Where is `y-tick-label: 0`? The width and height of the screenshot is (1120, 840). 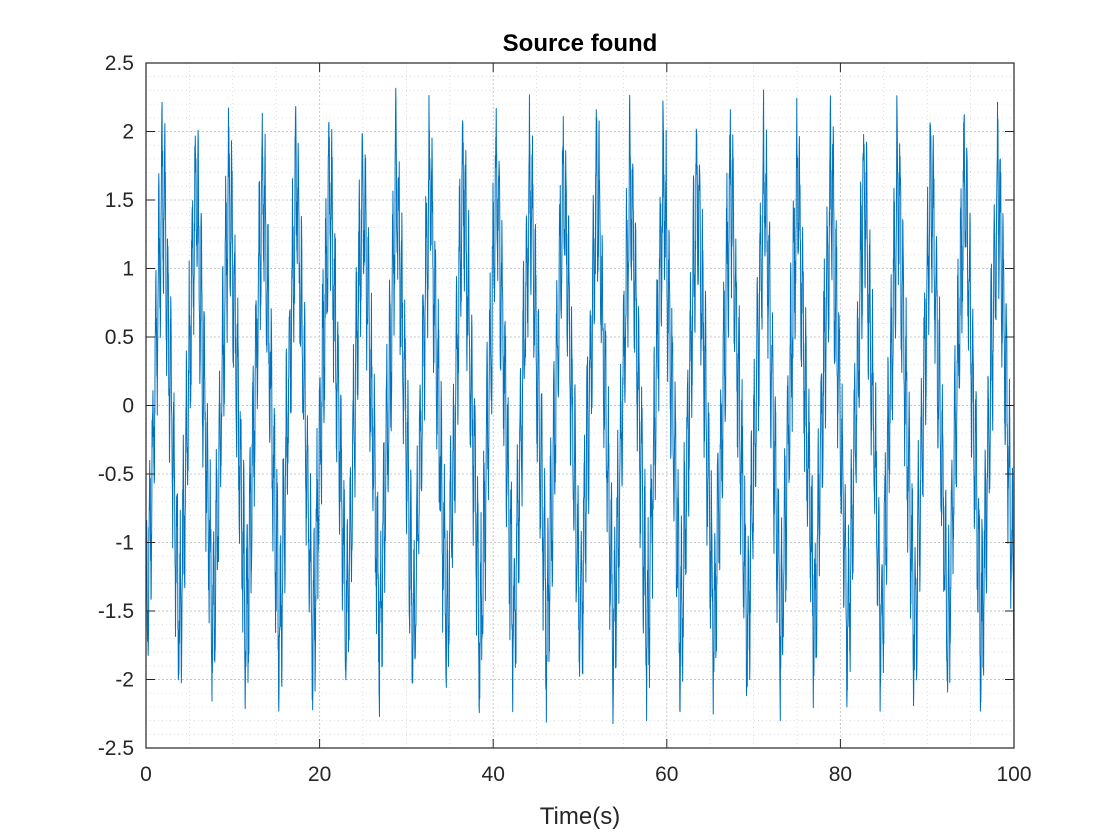 y-tick-label: 0 is located at coordinates (128, 406).